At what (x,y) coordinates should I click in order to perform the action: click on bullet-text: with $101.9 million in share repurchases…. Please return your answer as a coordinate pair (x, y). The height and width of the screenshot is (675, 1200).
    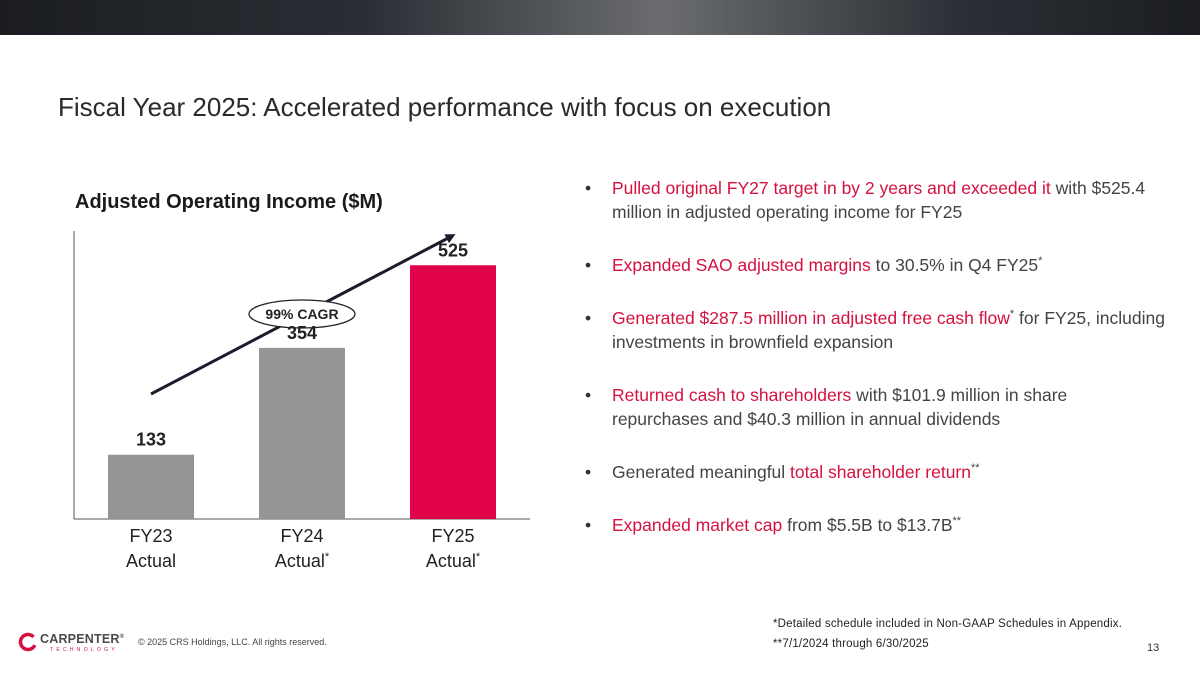
    Looking at the image, I should click on (840, 407).